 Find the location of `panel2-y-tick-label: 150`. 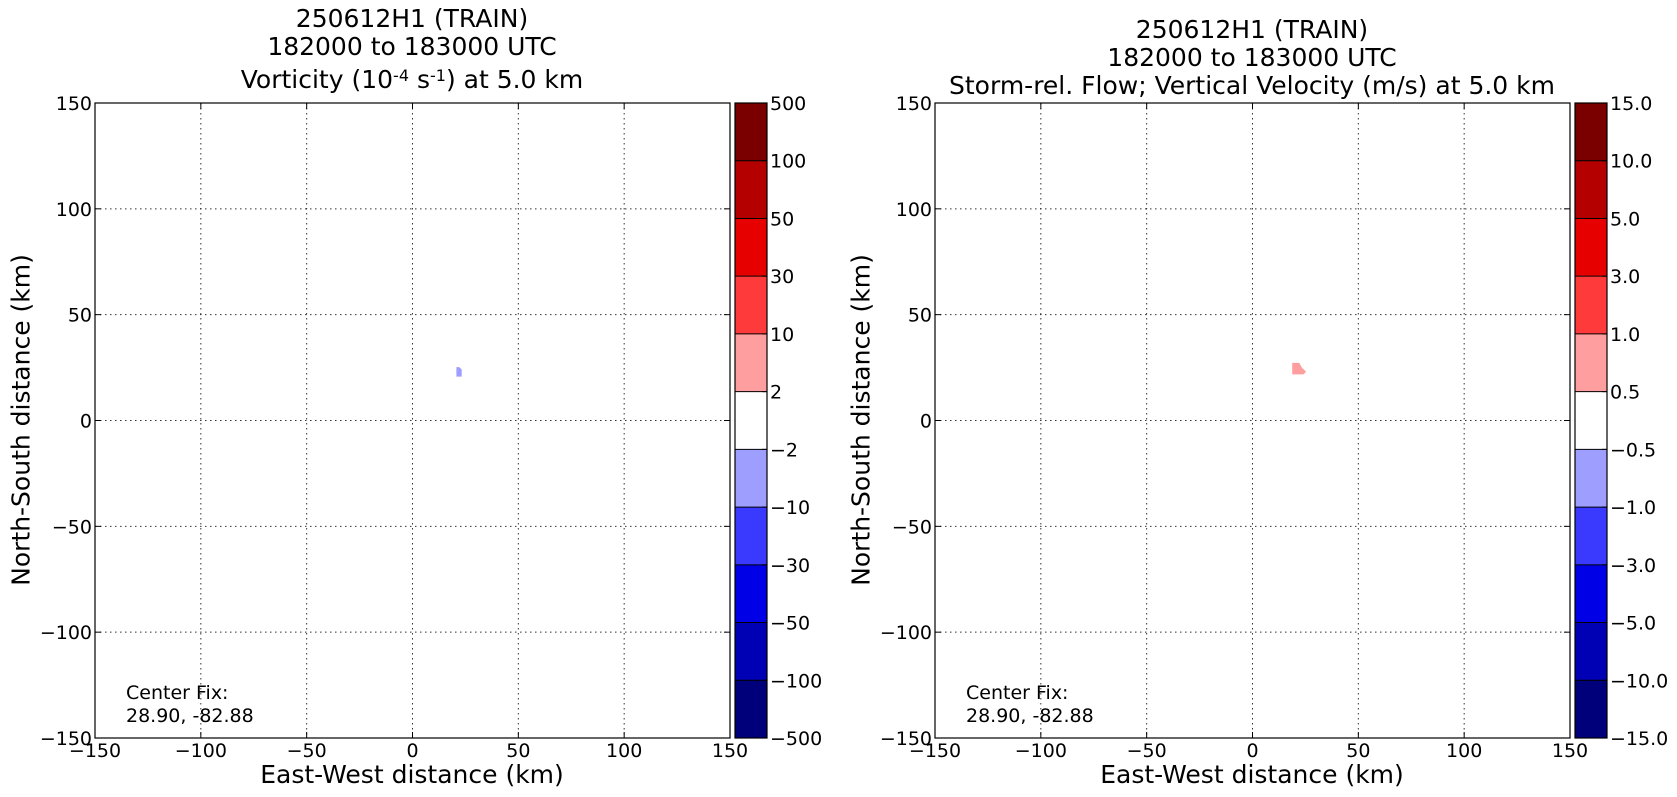

panel2-y-tick-label: 150 is located at coordinates (914, 104).